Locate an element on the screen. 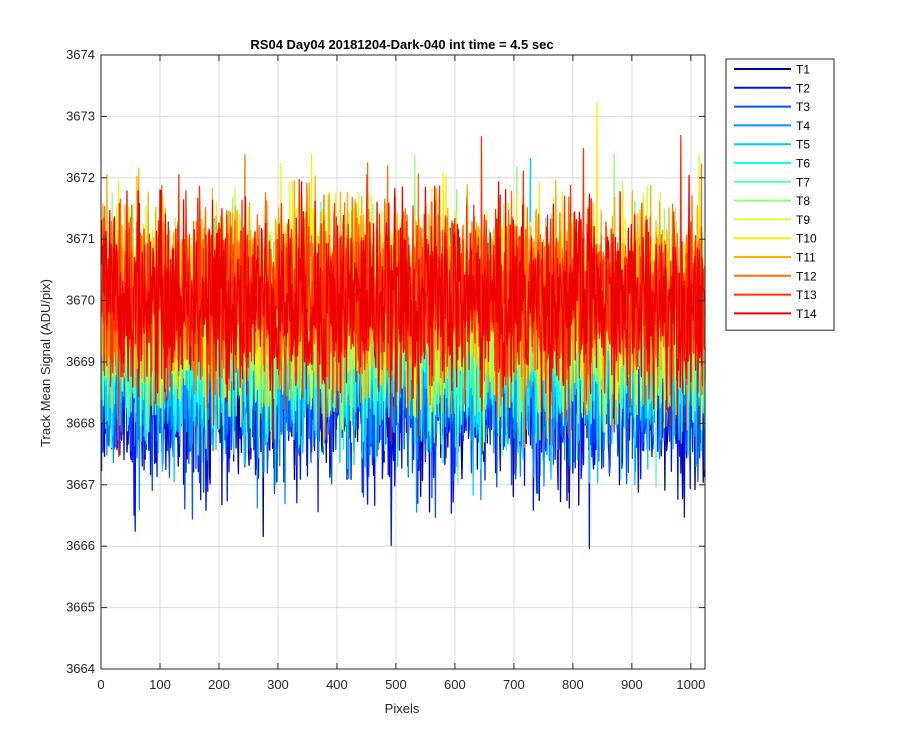  legend-label-t5: T5 is located at coordinates (803, 145).